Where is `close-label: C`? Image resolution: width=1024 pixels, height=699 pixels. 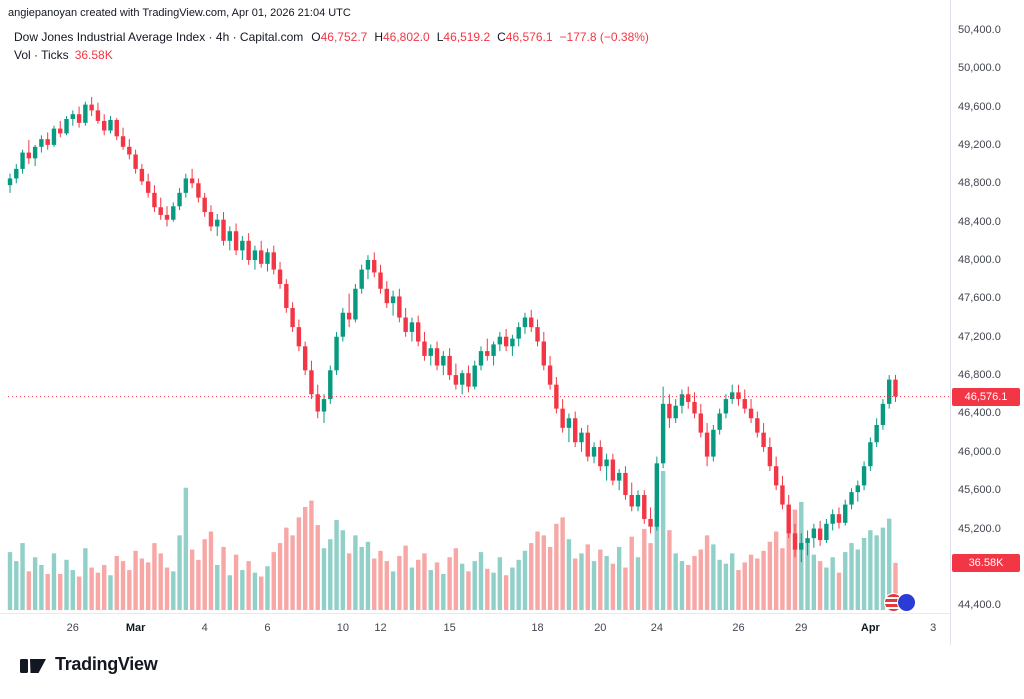 close-label: C is located at coordinates (501, 37).